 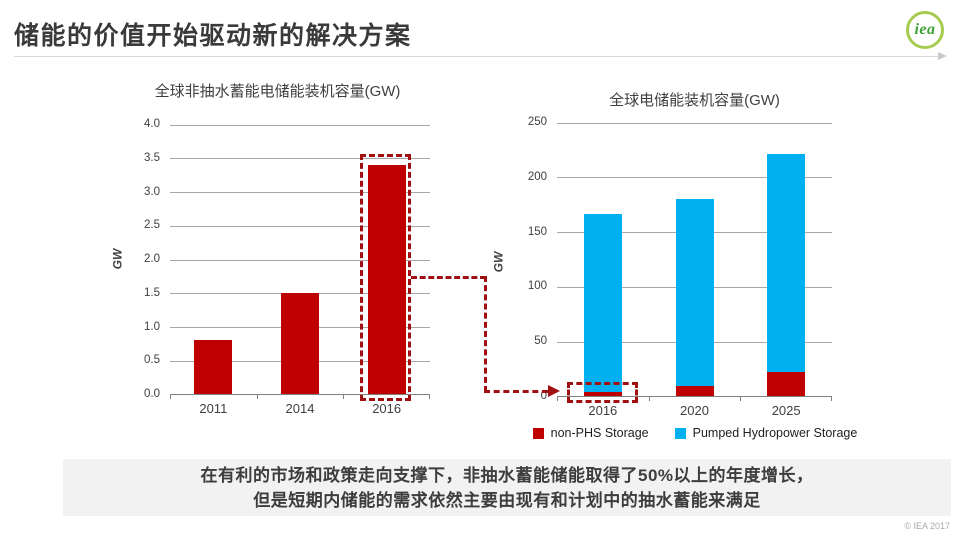 I want to click on gridline-3.5, so click(x=300, y=159).